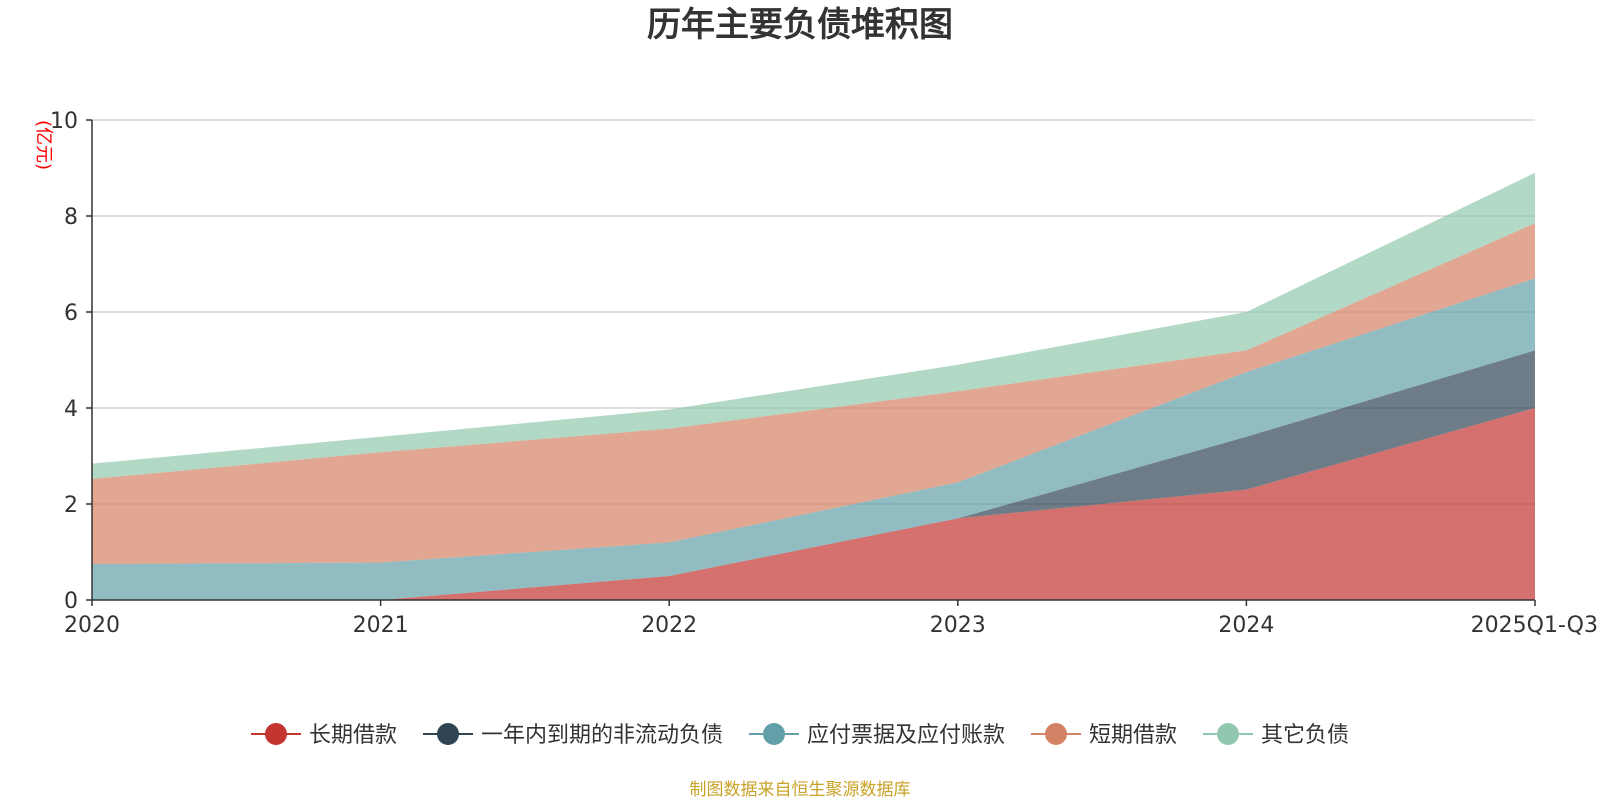  I want to click on y-tick-label: 8, so click(71, 217).